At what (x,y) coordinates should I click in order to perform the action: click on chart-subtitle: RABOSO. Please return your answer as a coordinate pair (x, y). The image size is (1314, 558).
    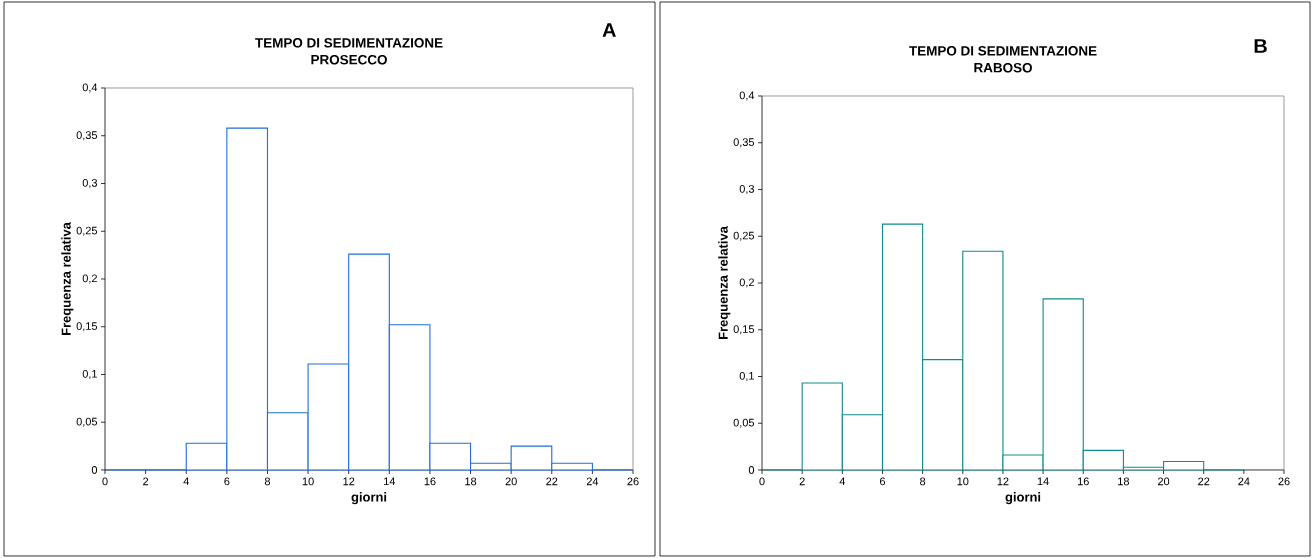
    Looking at the image, I should click on (1003, 67).